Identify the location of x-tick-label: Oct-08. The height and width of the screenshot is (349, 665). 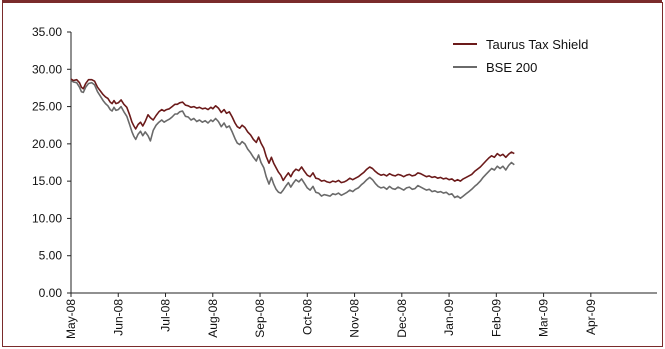
(307, 317).